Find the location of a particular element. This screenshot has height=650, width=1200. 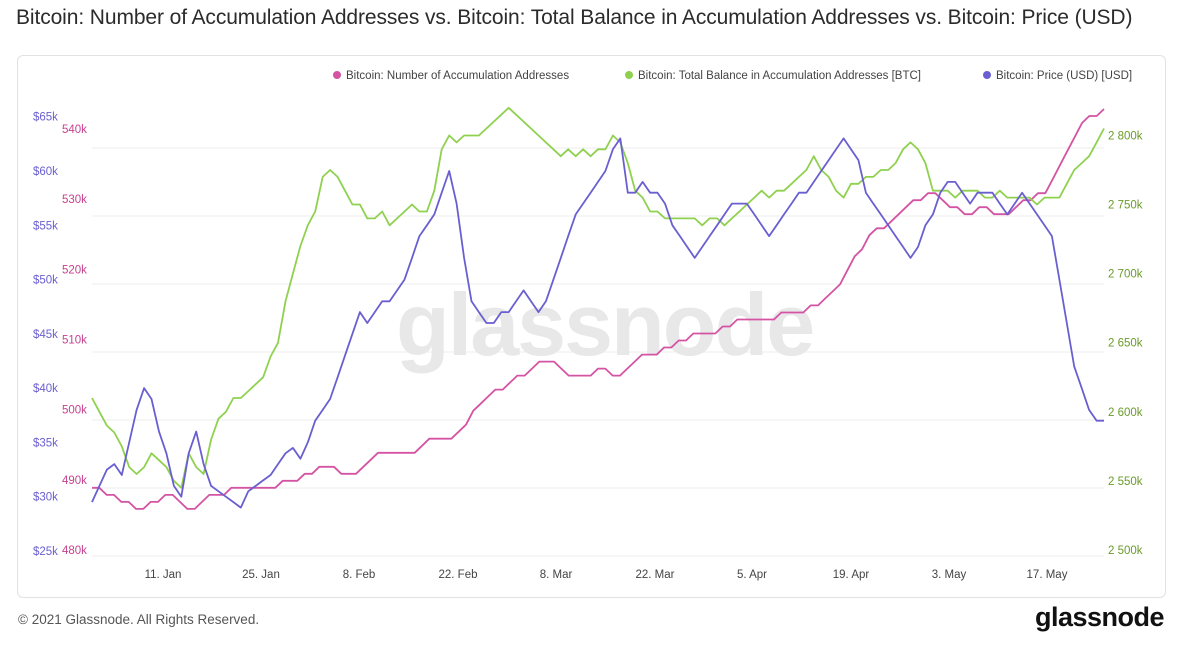

x-tick: 25. Jan is located at coordinates (261, 575).